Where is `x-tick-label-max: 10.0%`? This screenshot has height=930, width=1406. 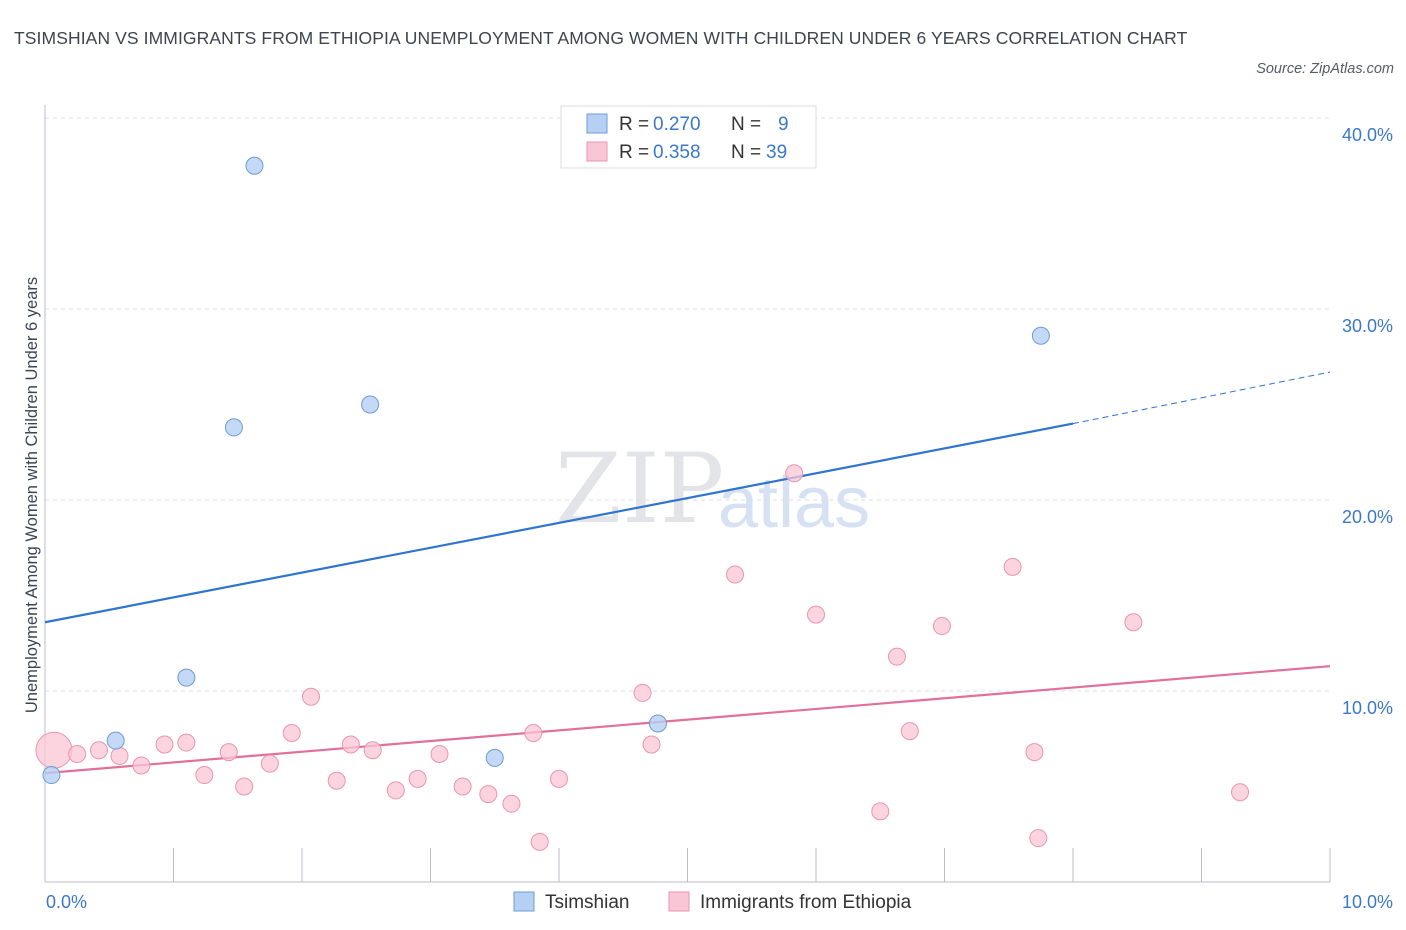
x-tick-label-max: 10.0% is located at coordinates (1367, 902).